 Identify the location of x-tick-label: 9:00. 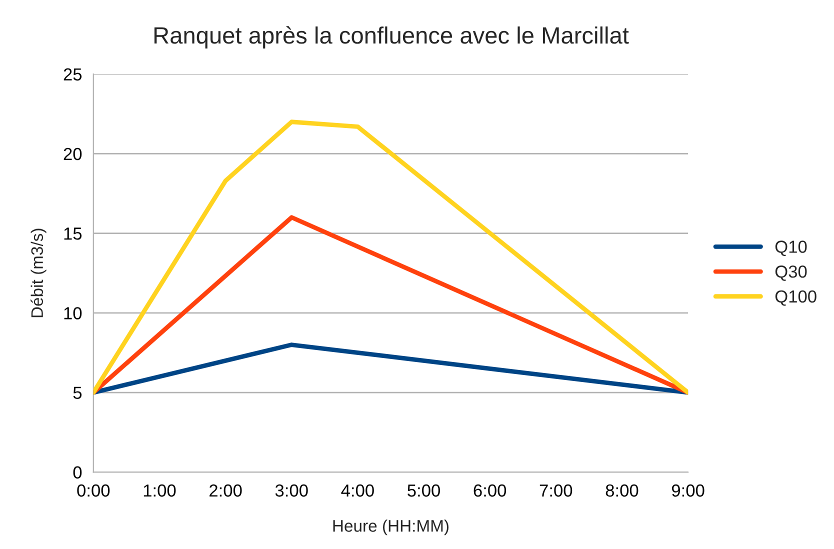
(688, 490).